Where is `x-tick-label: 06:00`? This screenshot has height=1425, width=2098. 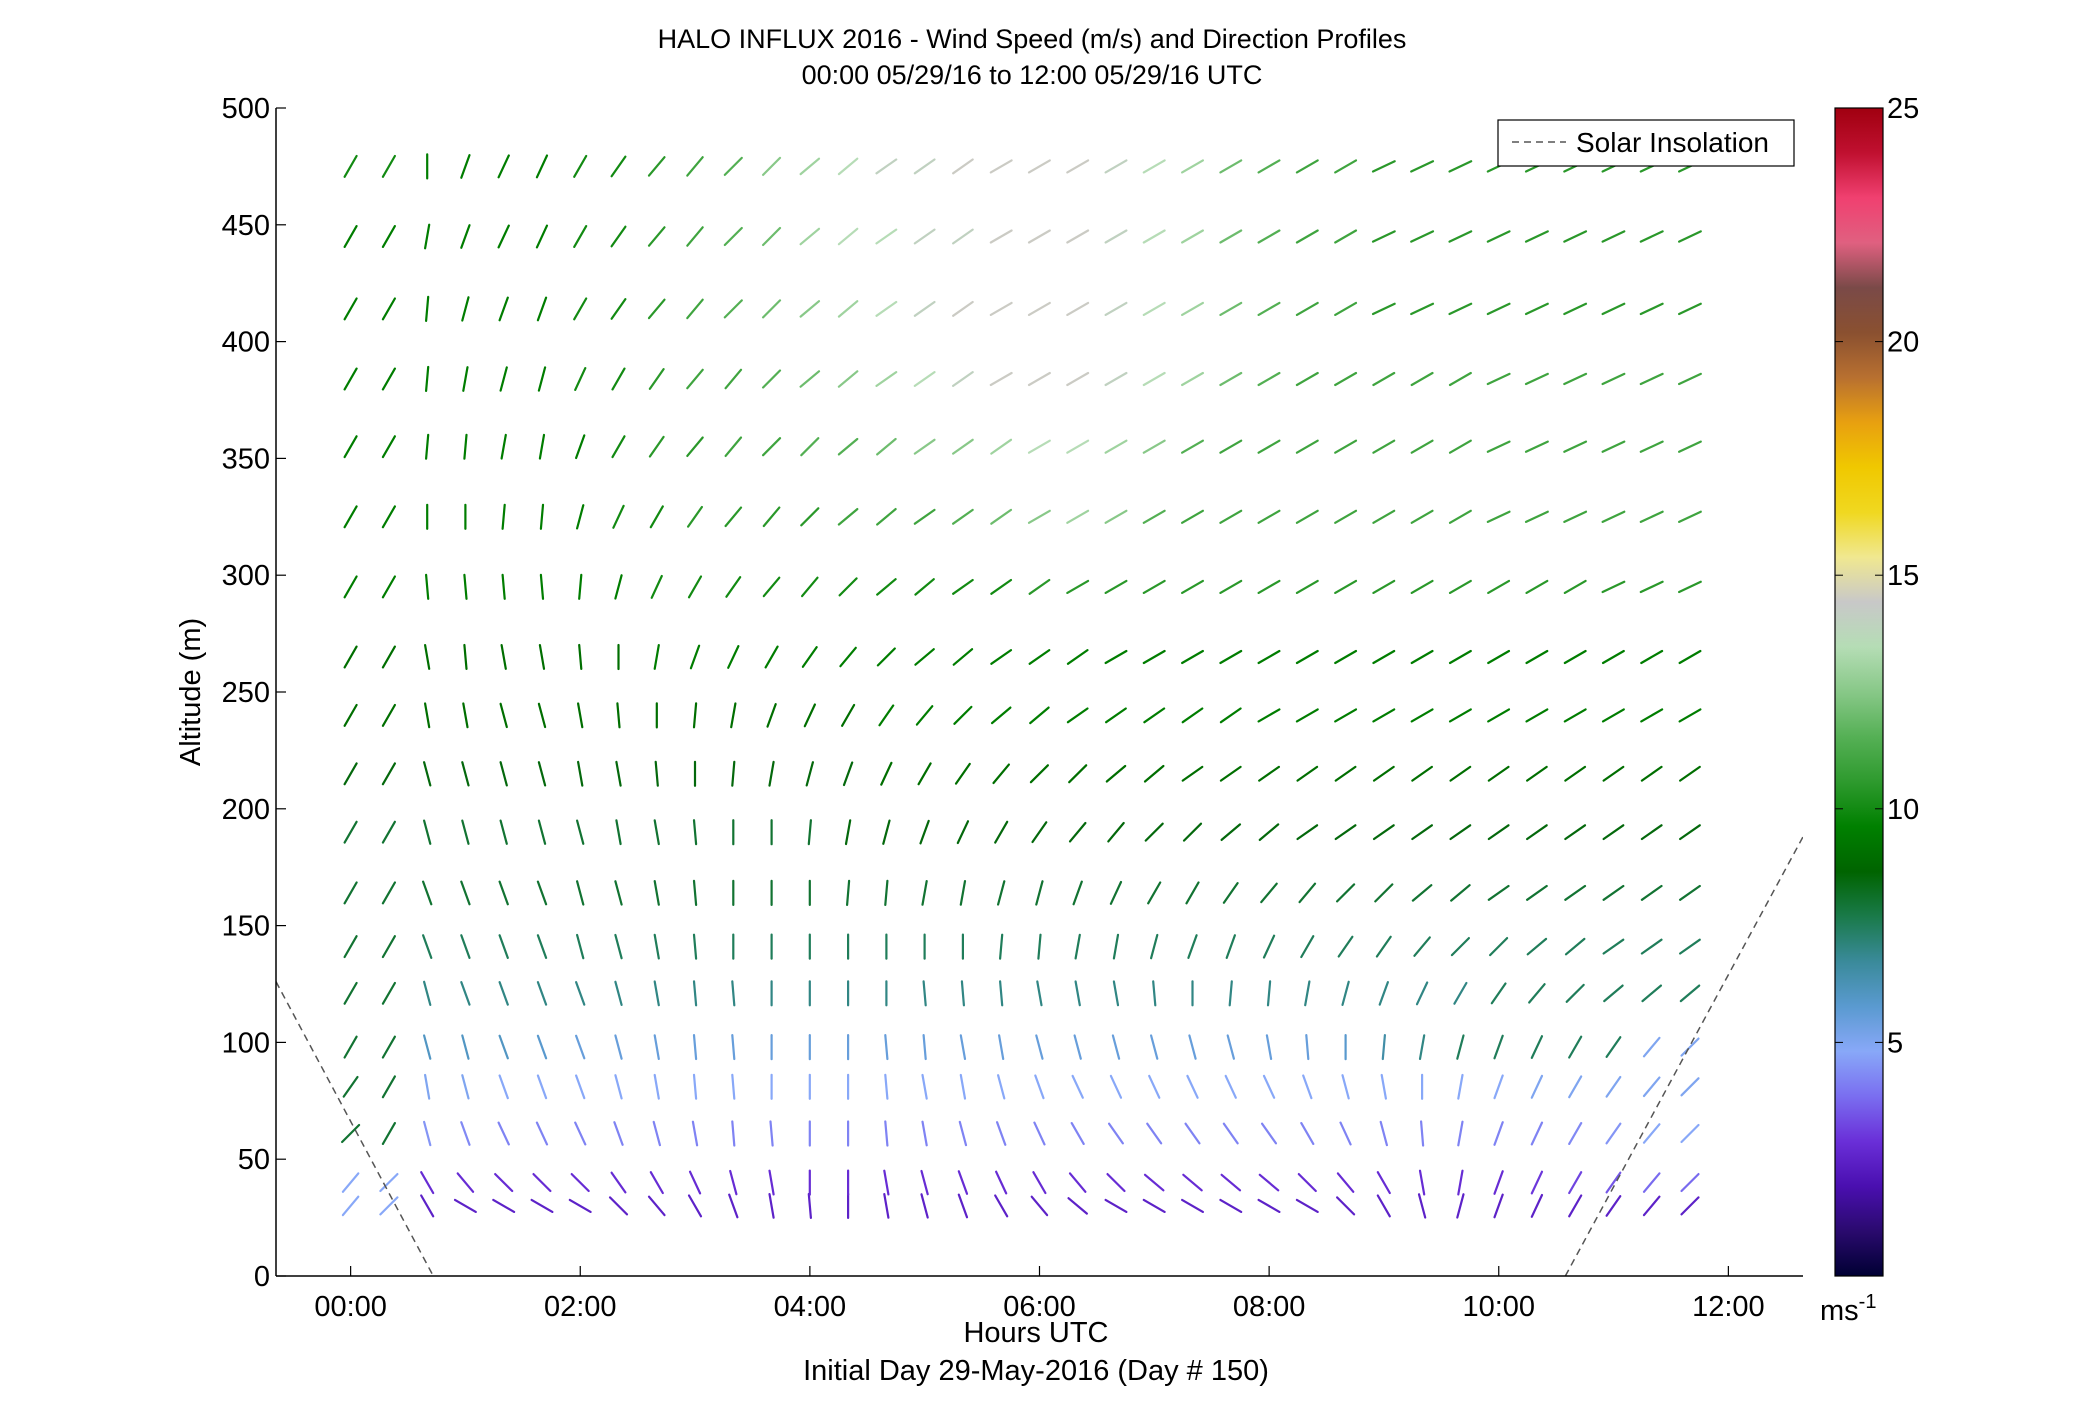
x-tick-label: 06:00 is located at coordinates (1039, 1307).